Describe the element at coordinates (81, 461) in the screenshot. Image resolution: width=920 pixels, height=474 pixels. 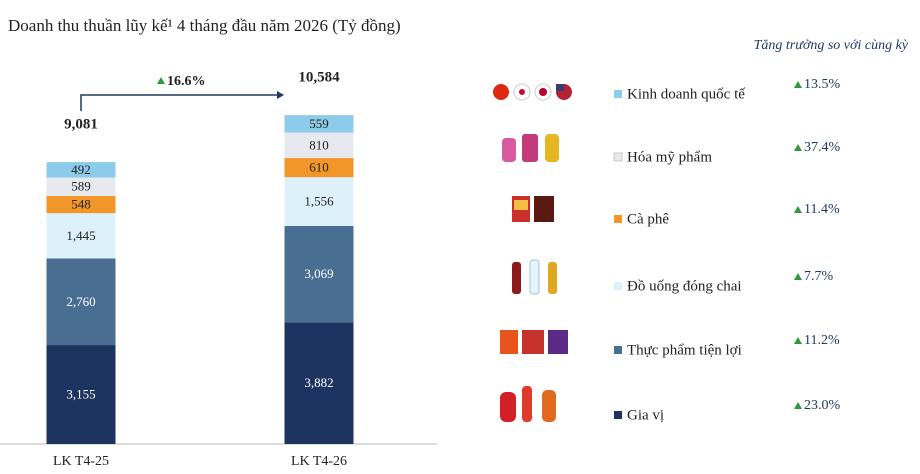
I see `x-tick-label: LK T4-25` at that location.